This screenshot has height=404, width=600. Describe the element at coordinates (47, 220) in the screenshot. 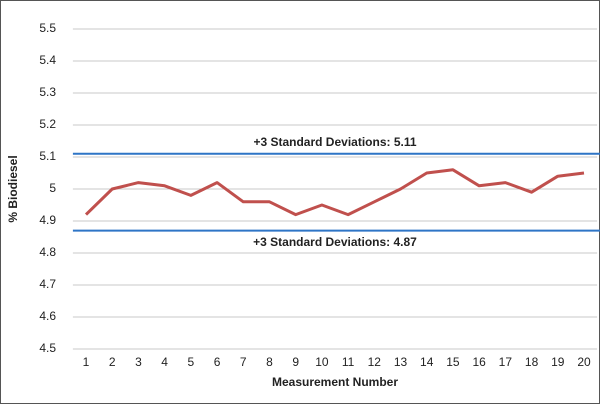

I see `y-tick-label: 4.9` at that location.